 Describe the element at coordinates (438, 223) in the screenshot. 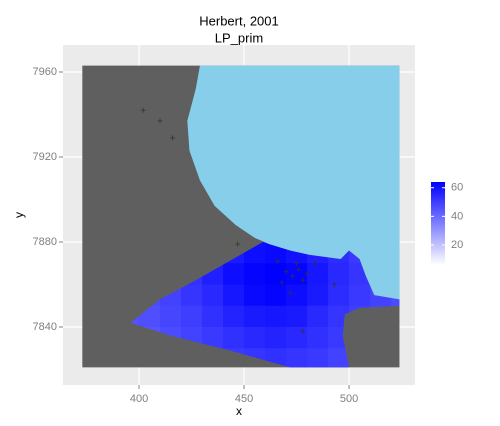

I see `colorbar` at that location.